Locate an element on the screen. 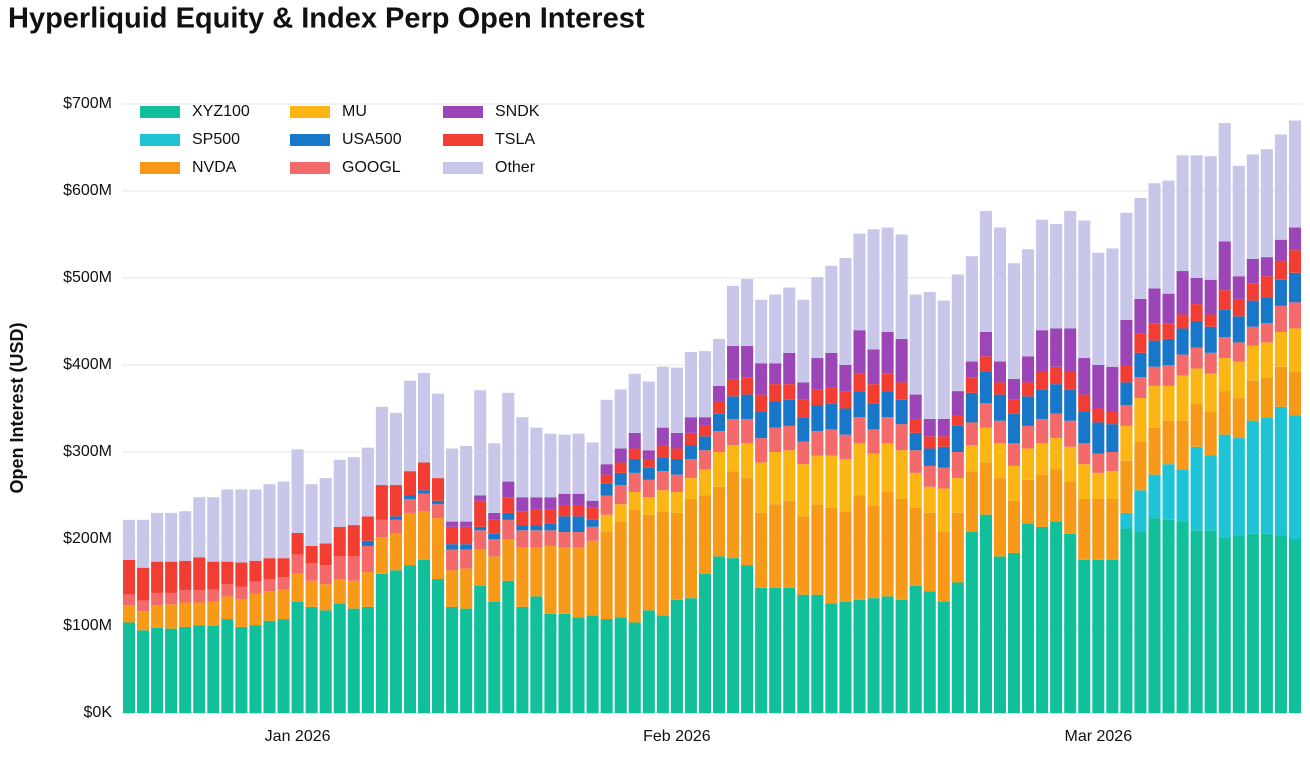  y-tick-label: $200M is located at coordinates (87, 538).